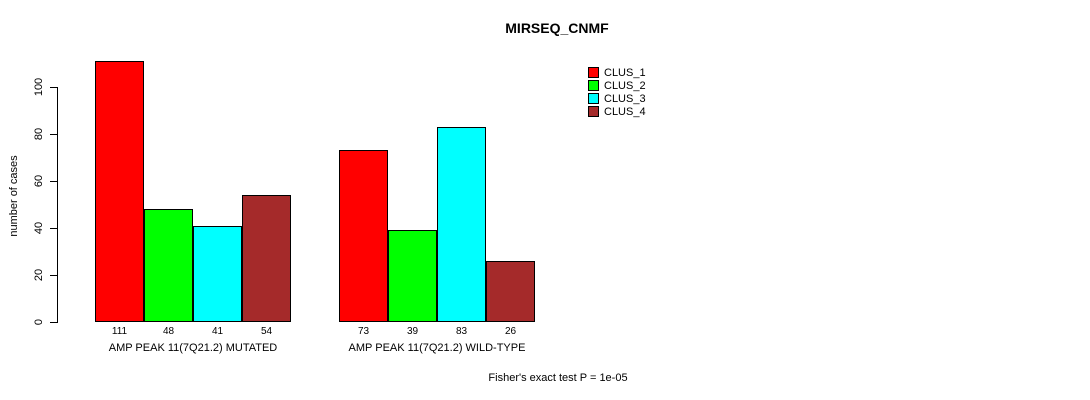  What do you see at coordinates (625, 111) in the screenshot?
I see `legend-label-clus_4: CLUS_4` at bounding box center [625, 111].